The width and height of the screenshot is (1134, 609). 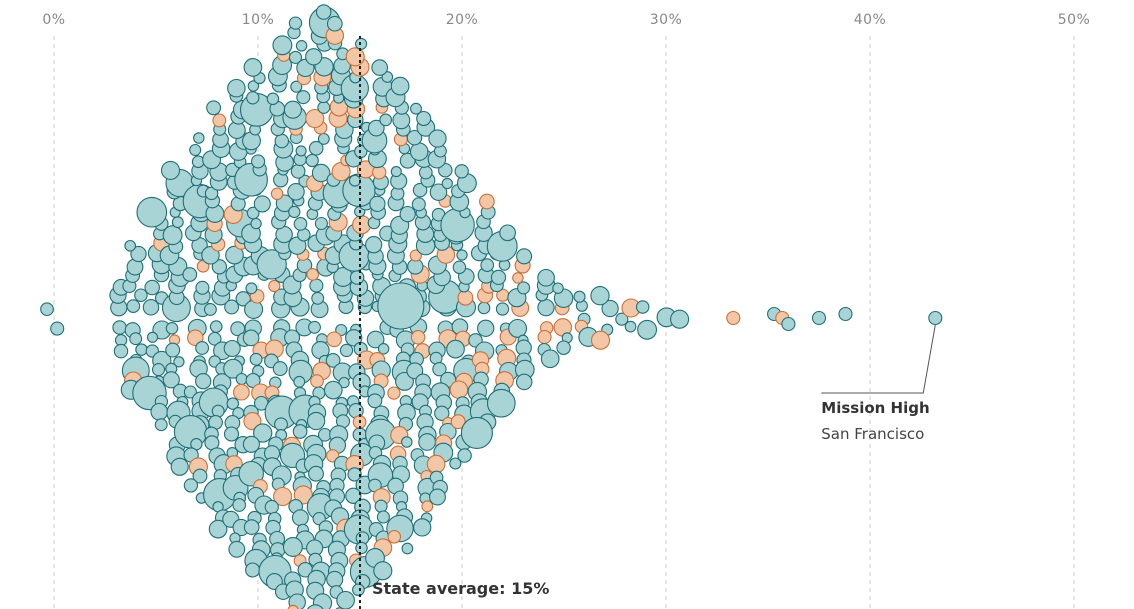 What do you see at coordinates (258, 20) in the screenshot?
I see `x-tick-label: 10%` at bounding box center [258, 20].